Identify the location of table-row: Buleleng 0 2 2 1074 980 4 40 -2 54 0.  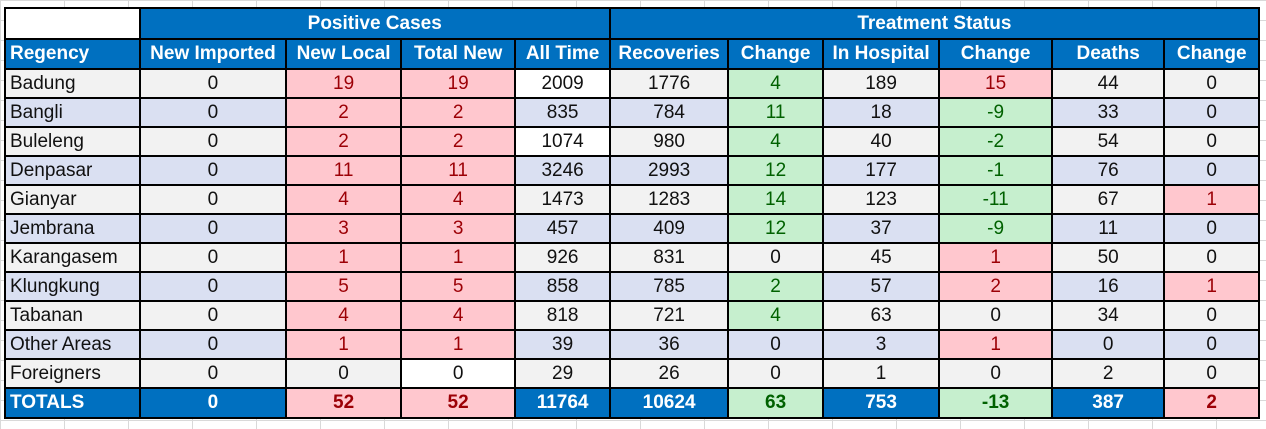
(632, 141).